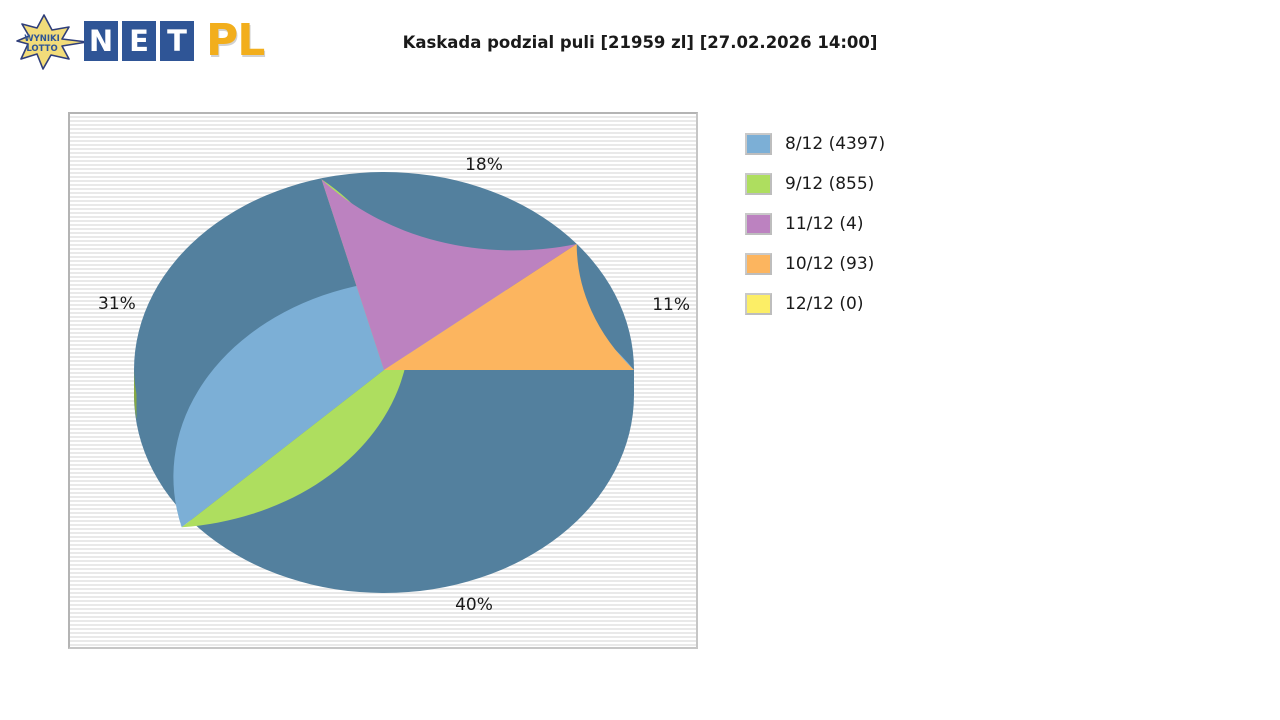 This screenshot has height=720, width=1280. Describe the element at coordinates (117, 304) in the screenshot. I see `pie-label-left: 31%` at that location.